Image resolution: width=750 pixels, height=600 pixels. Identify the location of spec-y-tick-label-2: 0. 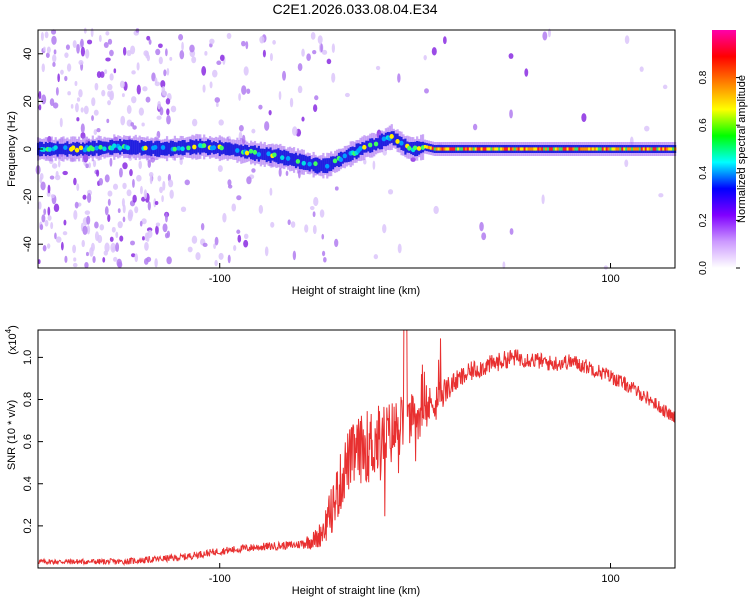
(28, 149).